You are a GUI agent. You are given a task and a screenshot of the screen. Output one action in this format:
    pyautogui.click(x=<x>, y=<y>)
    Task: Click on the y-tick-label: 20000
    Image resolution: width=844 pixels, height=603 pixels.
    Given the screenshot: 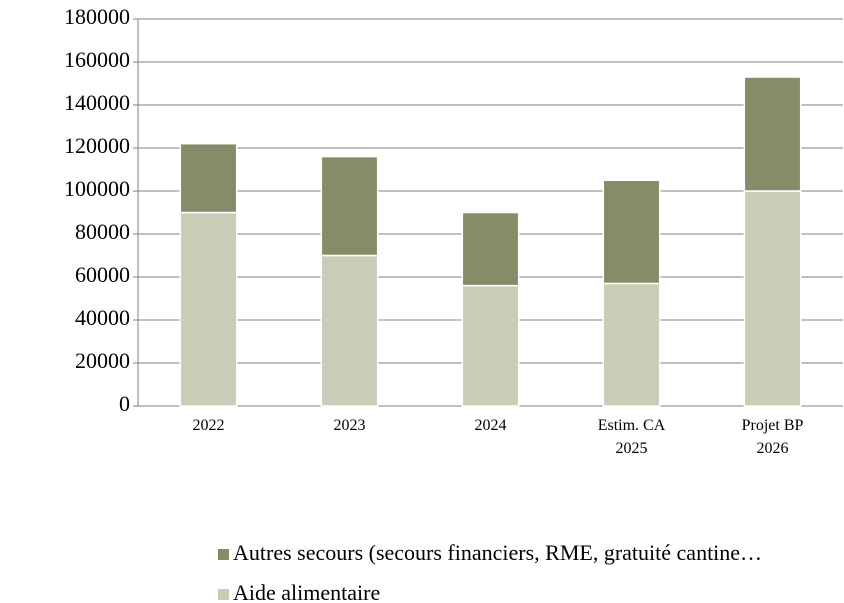 What is the action you would take?
    pyautogui.click(x=102, y=360)
    